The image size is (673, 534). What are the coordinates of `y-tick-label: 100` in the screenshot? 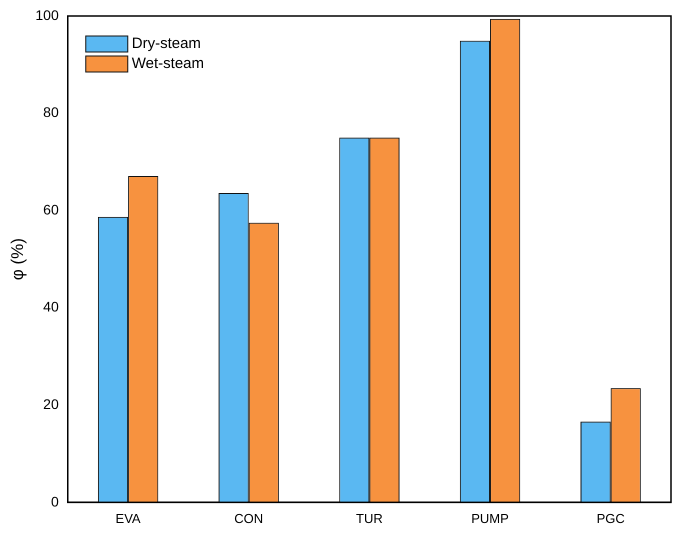 It's located at (47, 14).